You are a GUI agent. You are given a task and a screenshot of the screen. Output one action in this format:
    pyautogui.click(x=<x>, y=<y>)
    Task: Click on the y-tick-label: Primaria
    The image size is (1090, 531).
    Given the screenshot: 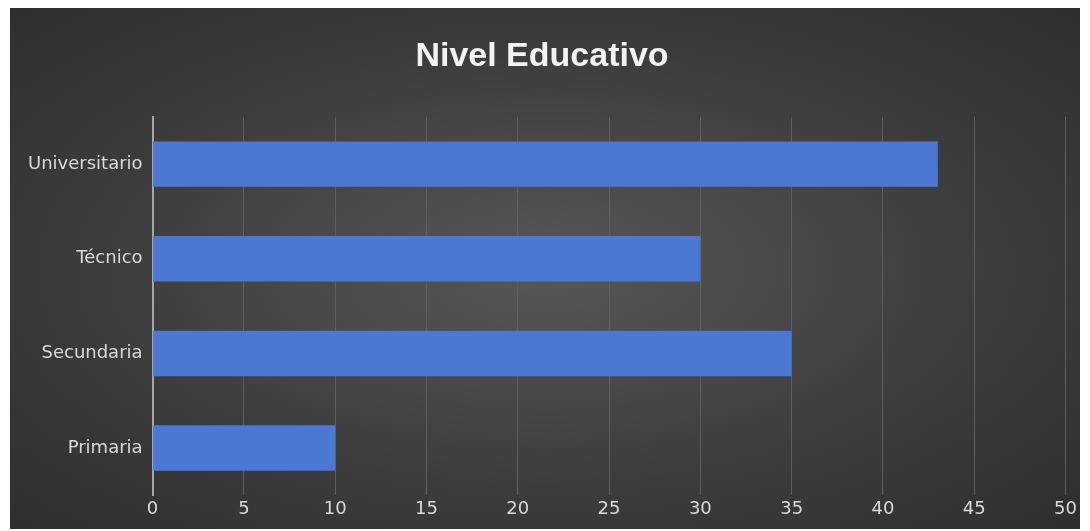 What is the action you would take?
    pyautogui.click(x=105, y=446)
    